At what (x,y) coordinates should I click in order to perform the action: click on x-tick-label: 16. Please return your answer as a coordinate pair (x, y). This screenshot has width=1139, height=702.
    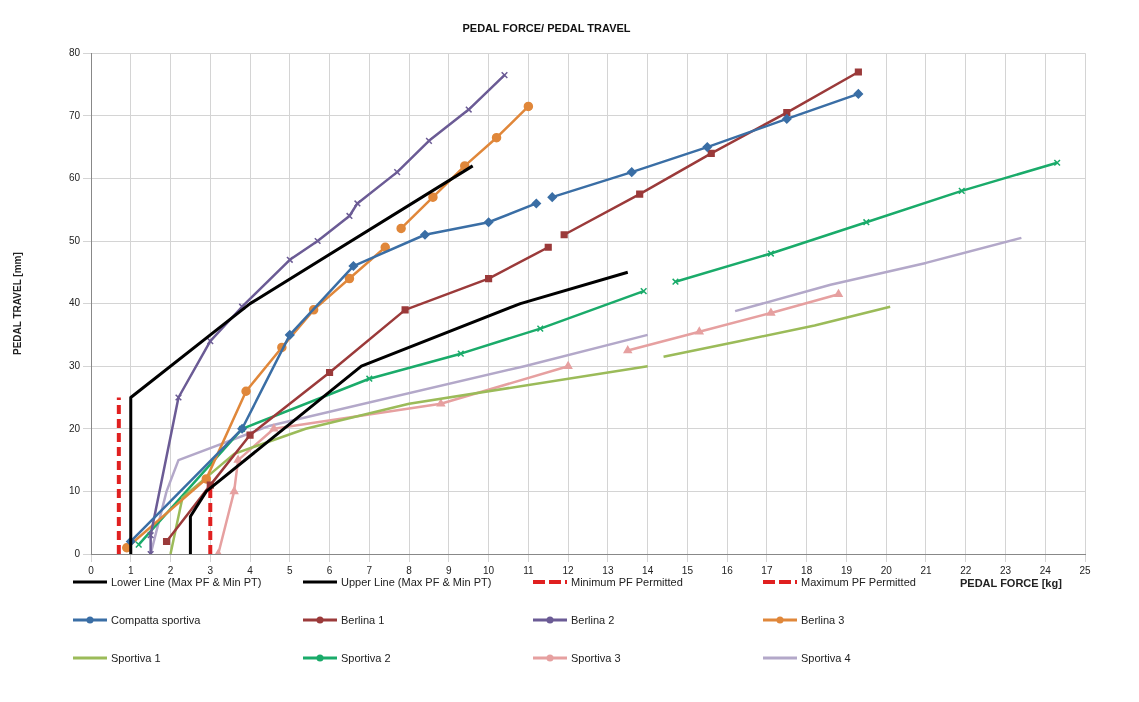
    Looking at the image, I should click on (727, 570).